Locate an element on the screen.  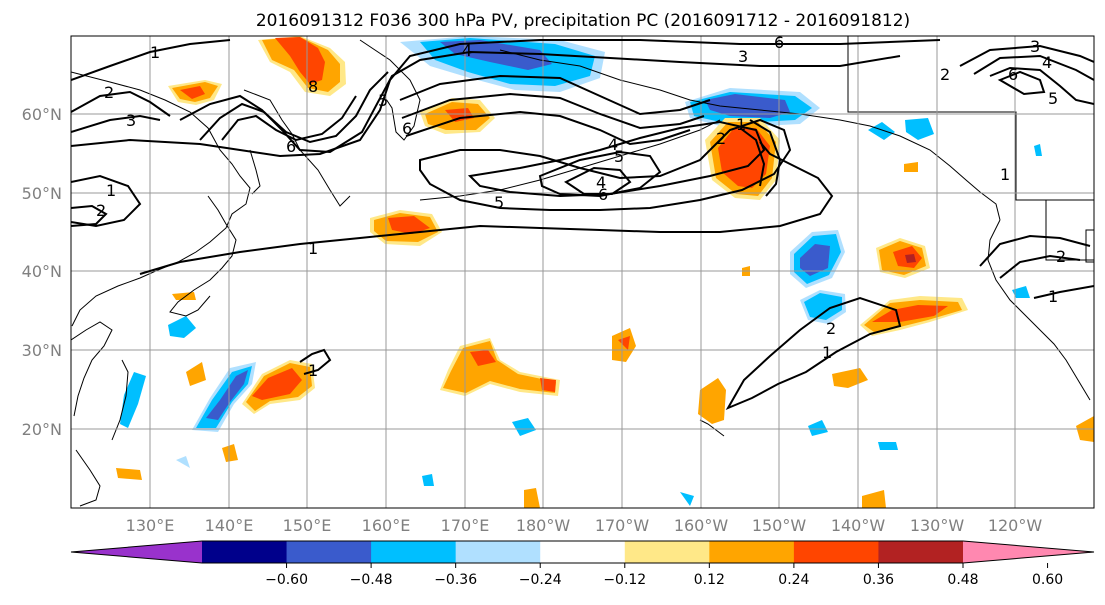
colorbar-tick-label: −0.60 is located at coordinates (286, 580).